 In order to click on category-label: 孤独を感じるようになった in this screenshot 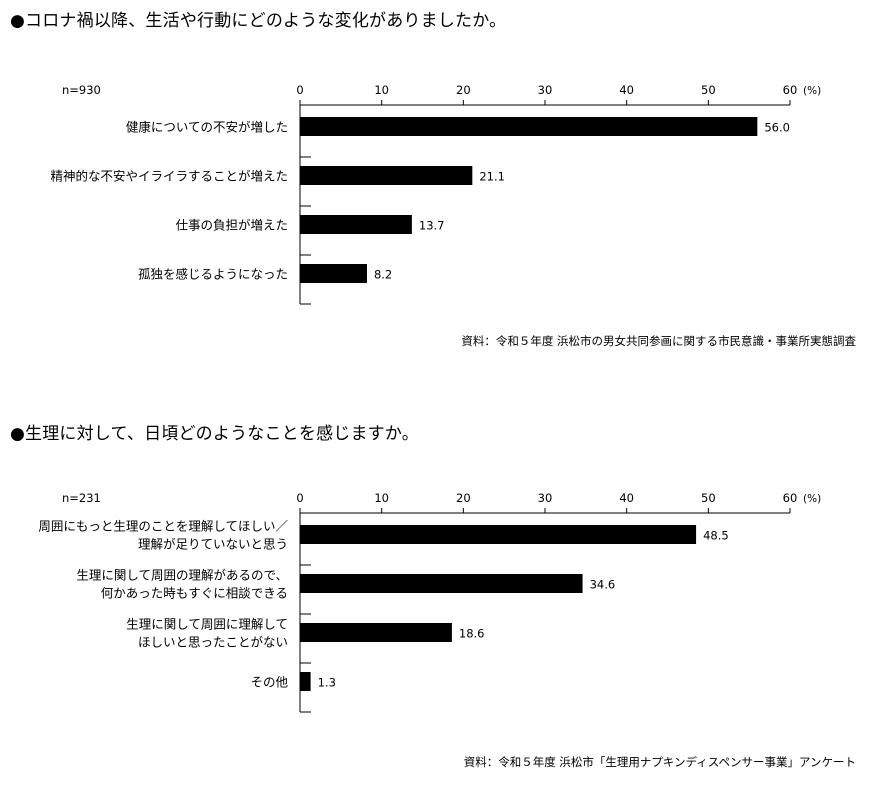, I will do `click(213, 274)`.